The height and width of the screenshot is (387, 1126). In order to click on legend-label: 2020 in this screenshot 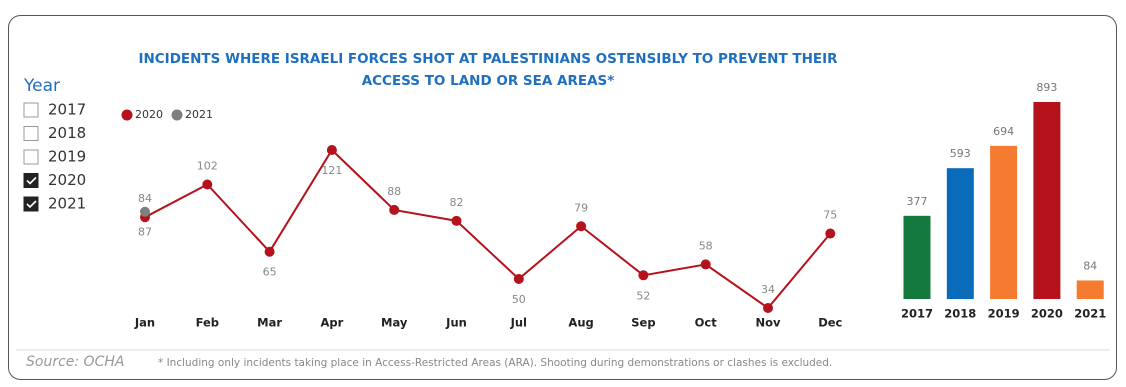, I will do `click(149, 114)`.